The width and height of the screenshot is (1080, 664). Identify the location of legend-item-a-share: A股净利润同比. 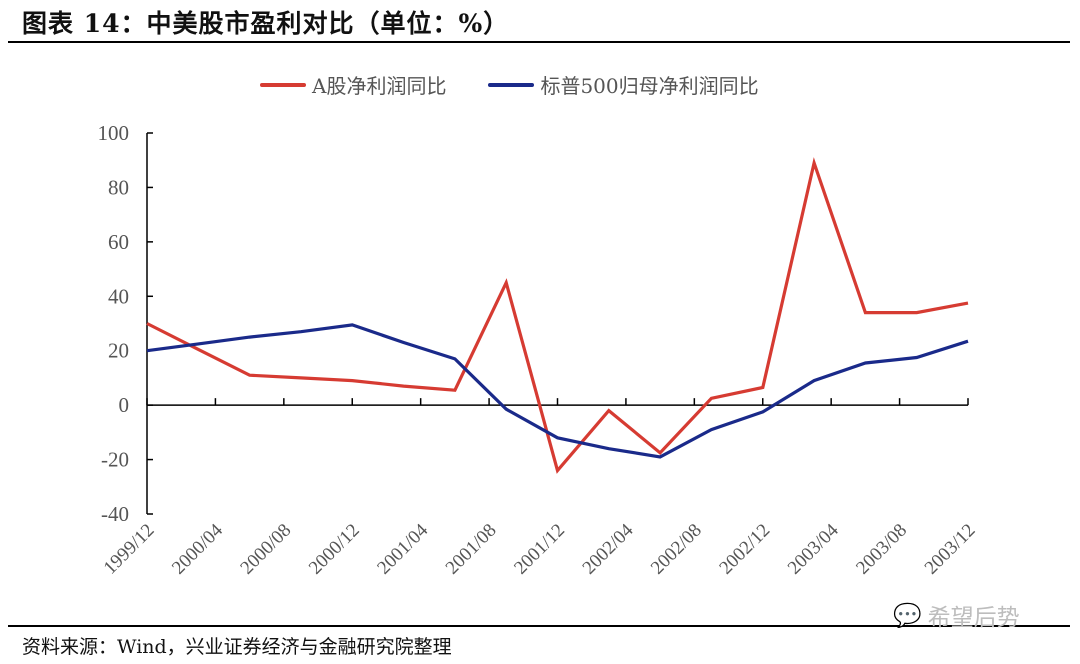
(353, 84).